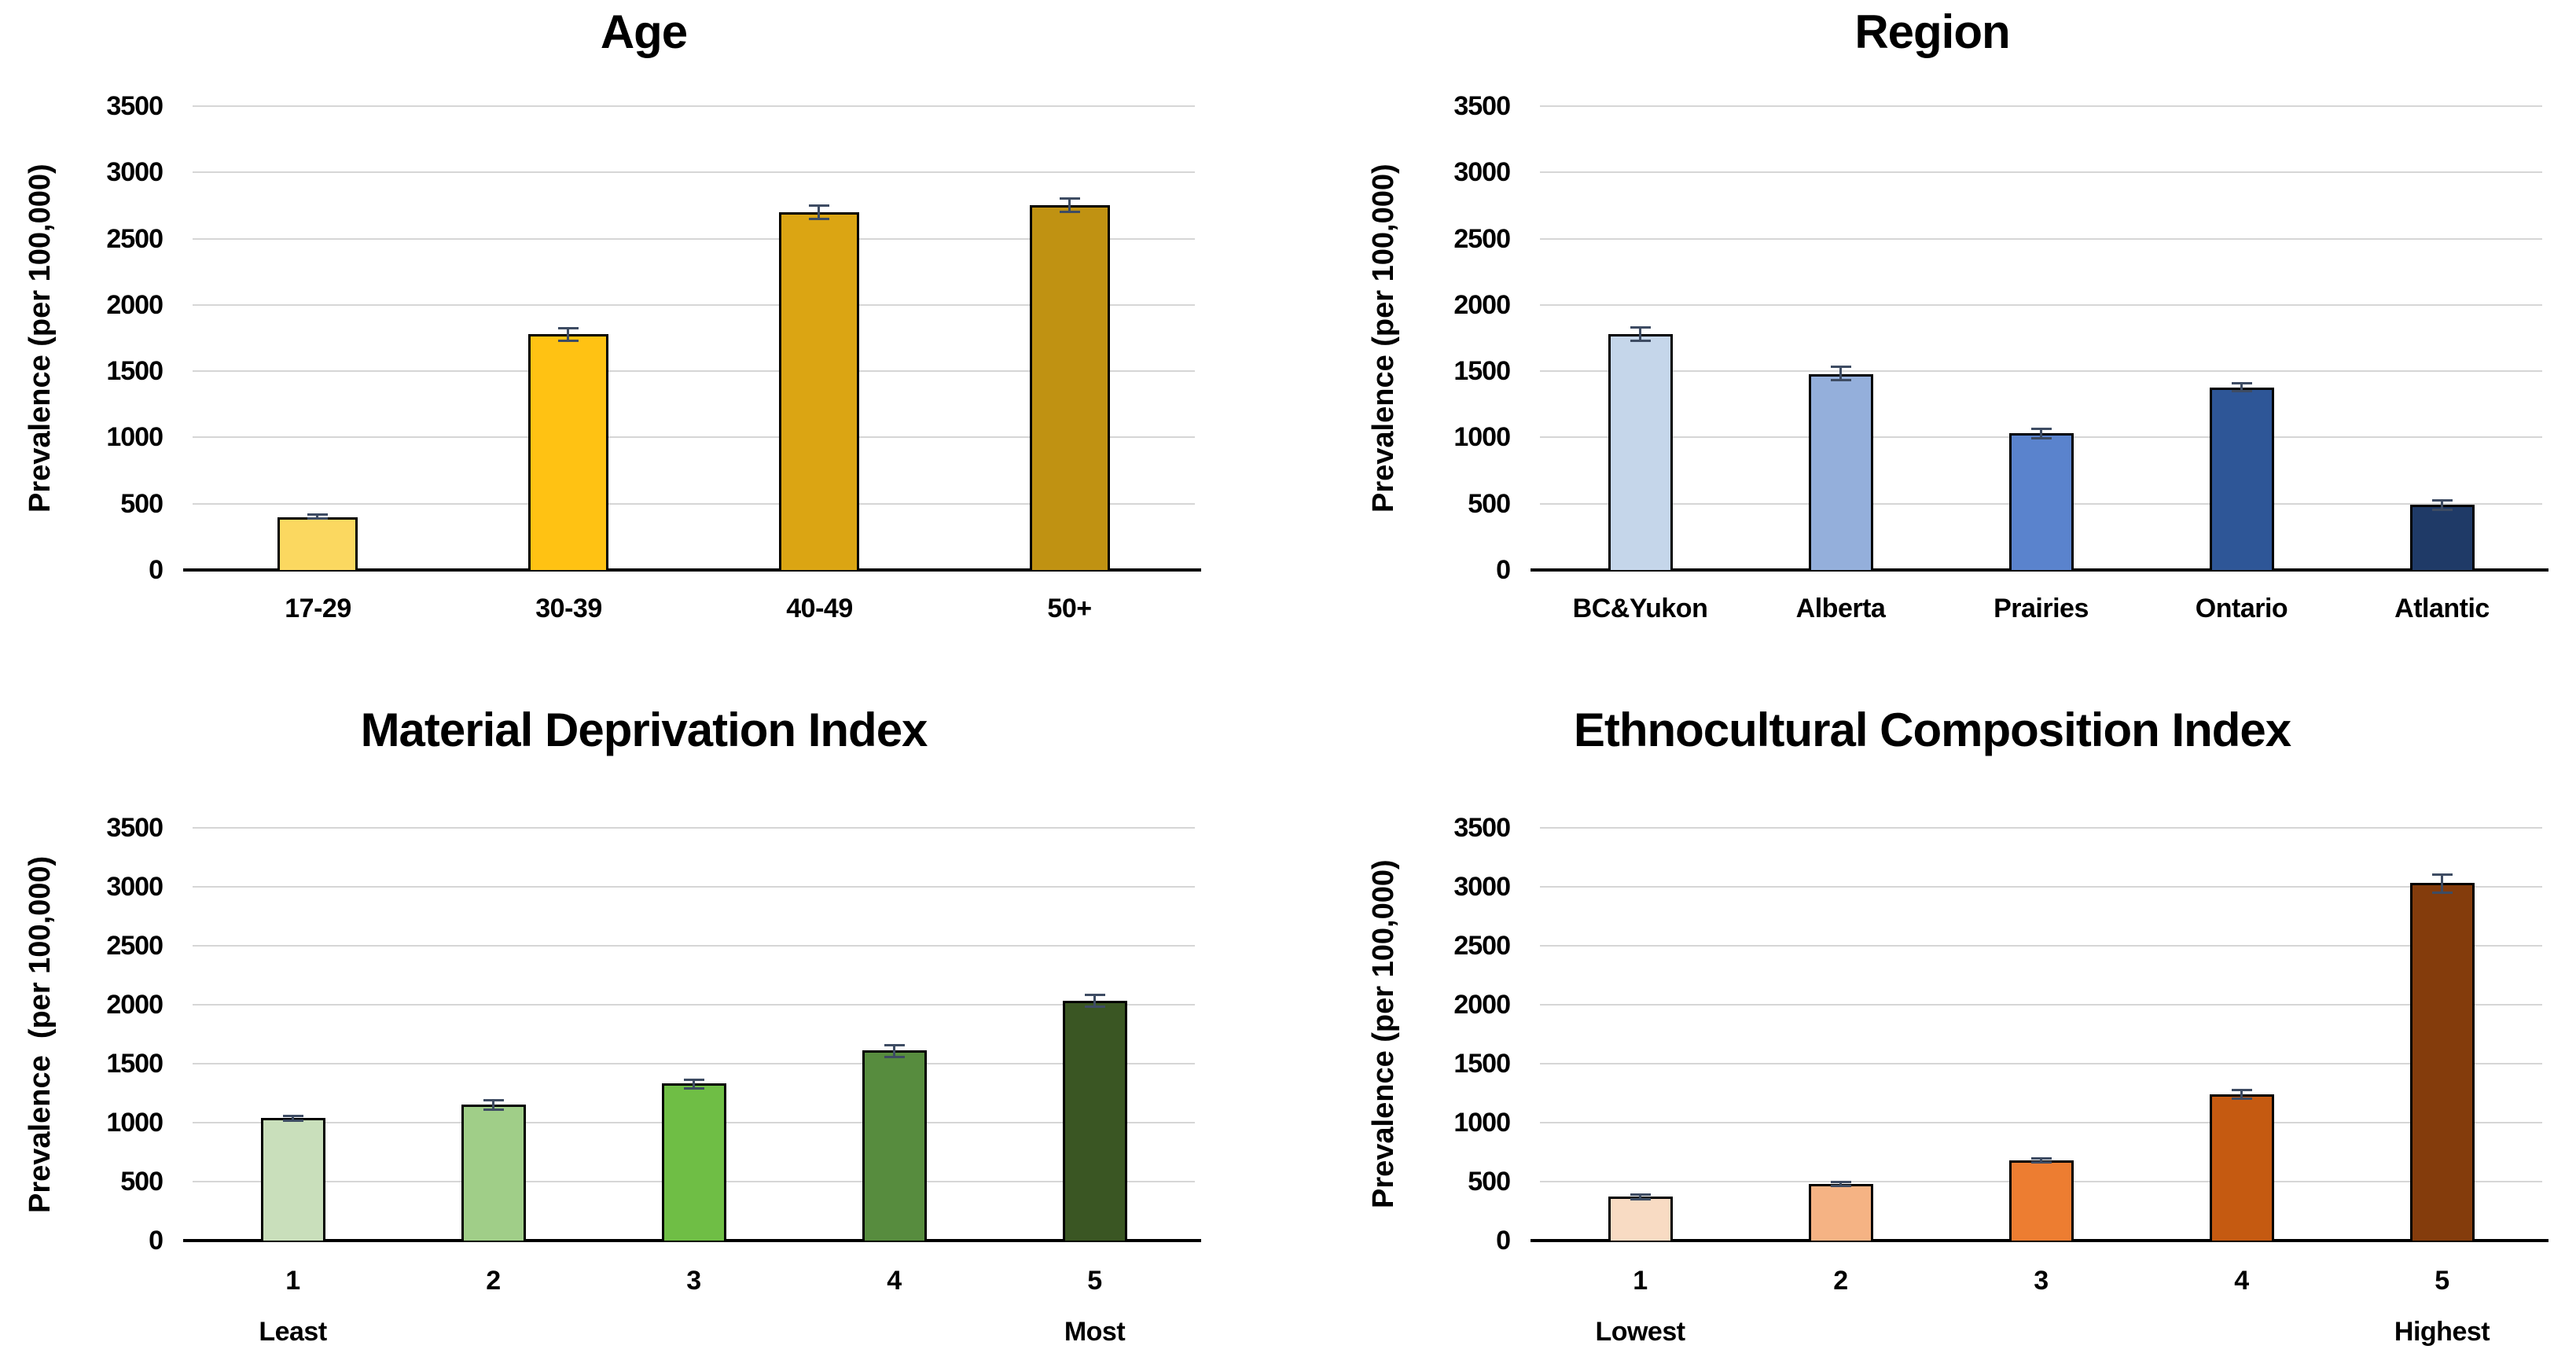 Image resolution: width=2576 pixels, height=1364 pixels. I want to click on chart-title: Material Deprivation Index, so click(644, 730).